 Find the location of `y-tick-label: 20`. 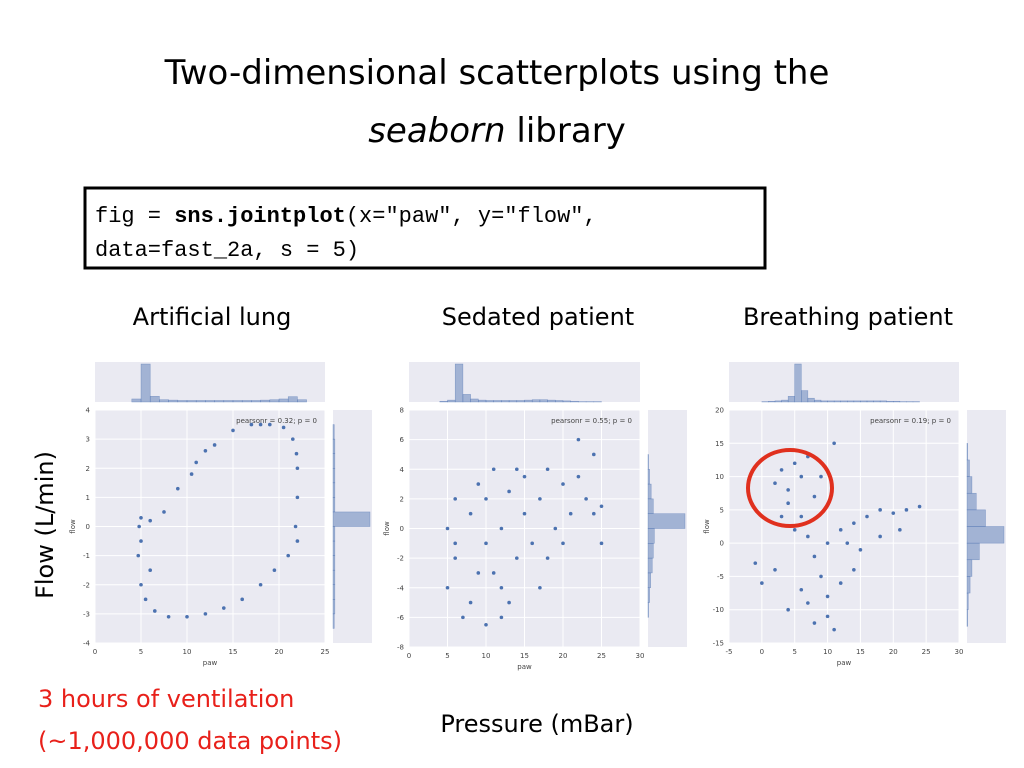

y-tick-label: 20 is located at coordinates (719, 411).